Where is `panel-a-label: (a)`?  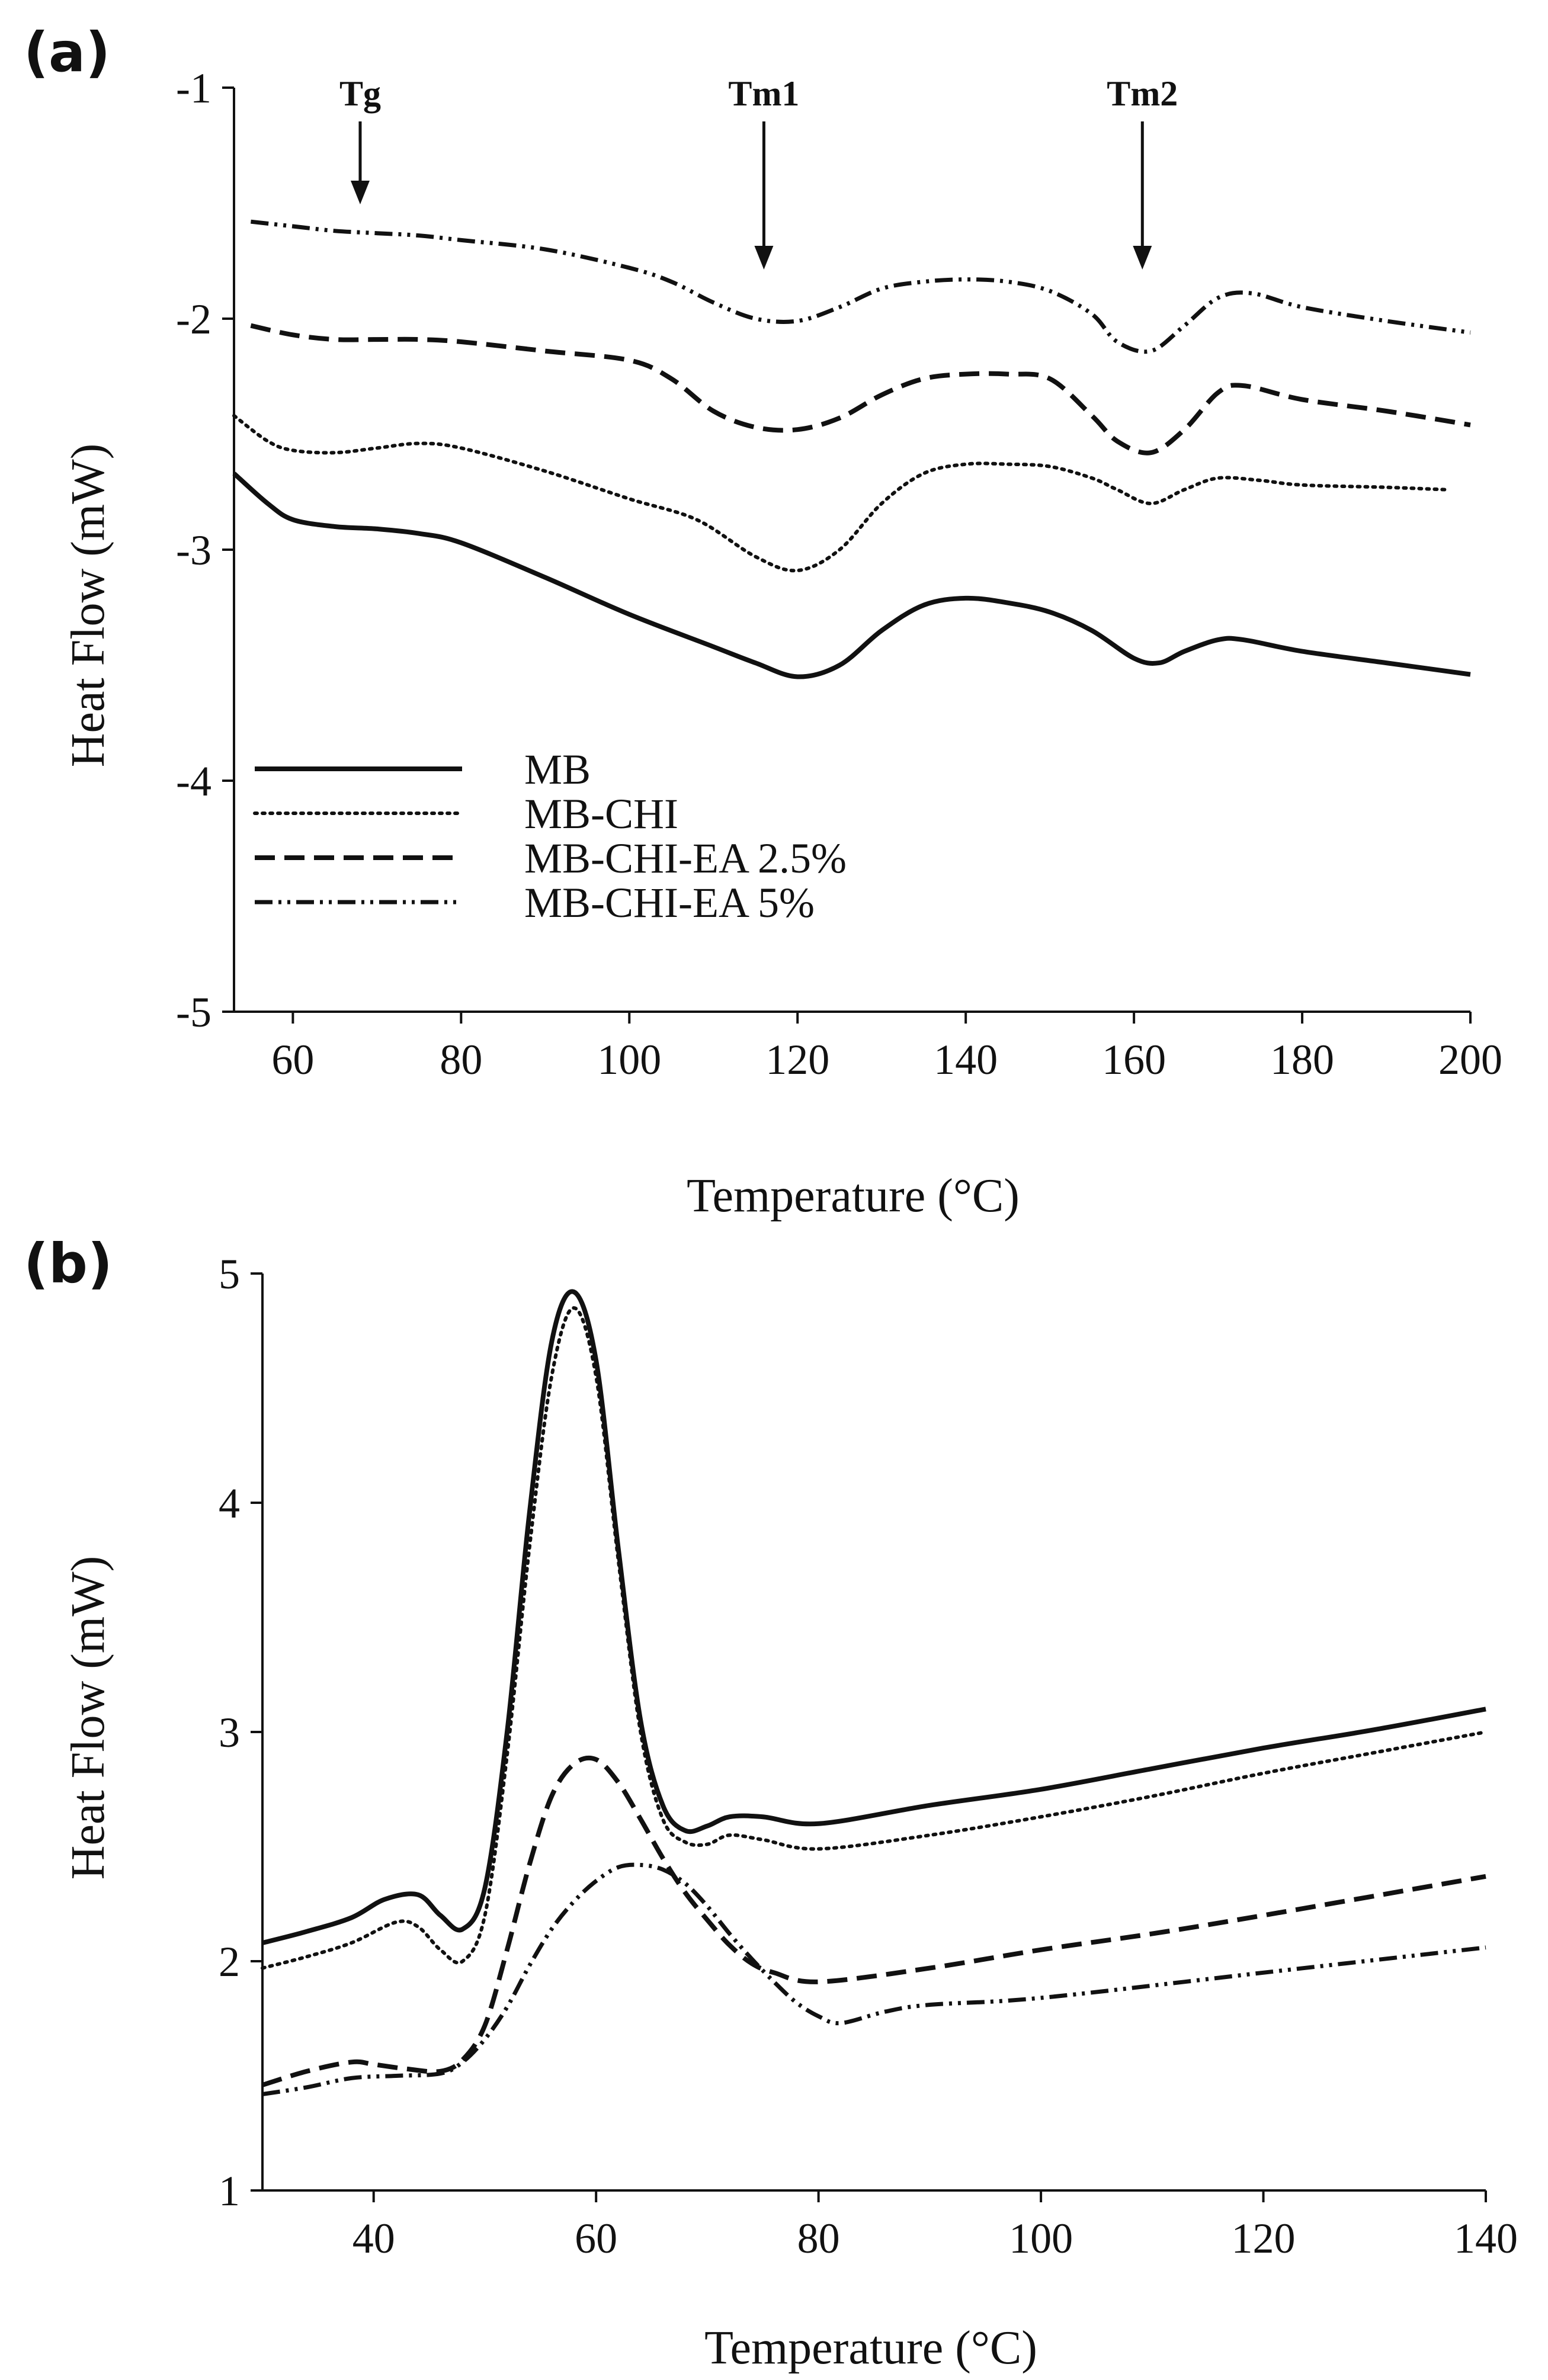
panel-a-label: (a) is located at coordinates (67, 52).